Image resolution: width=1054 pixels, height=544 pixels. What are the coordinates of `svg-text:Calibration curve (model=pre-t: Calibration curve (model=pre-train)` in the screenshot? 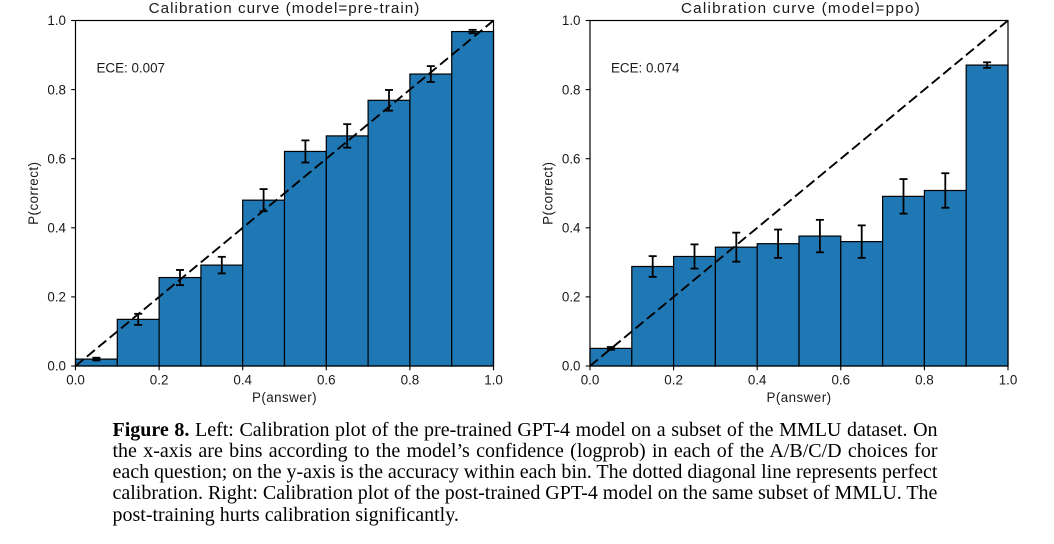 It's located at (285, 8).